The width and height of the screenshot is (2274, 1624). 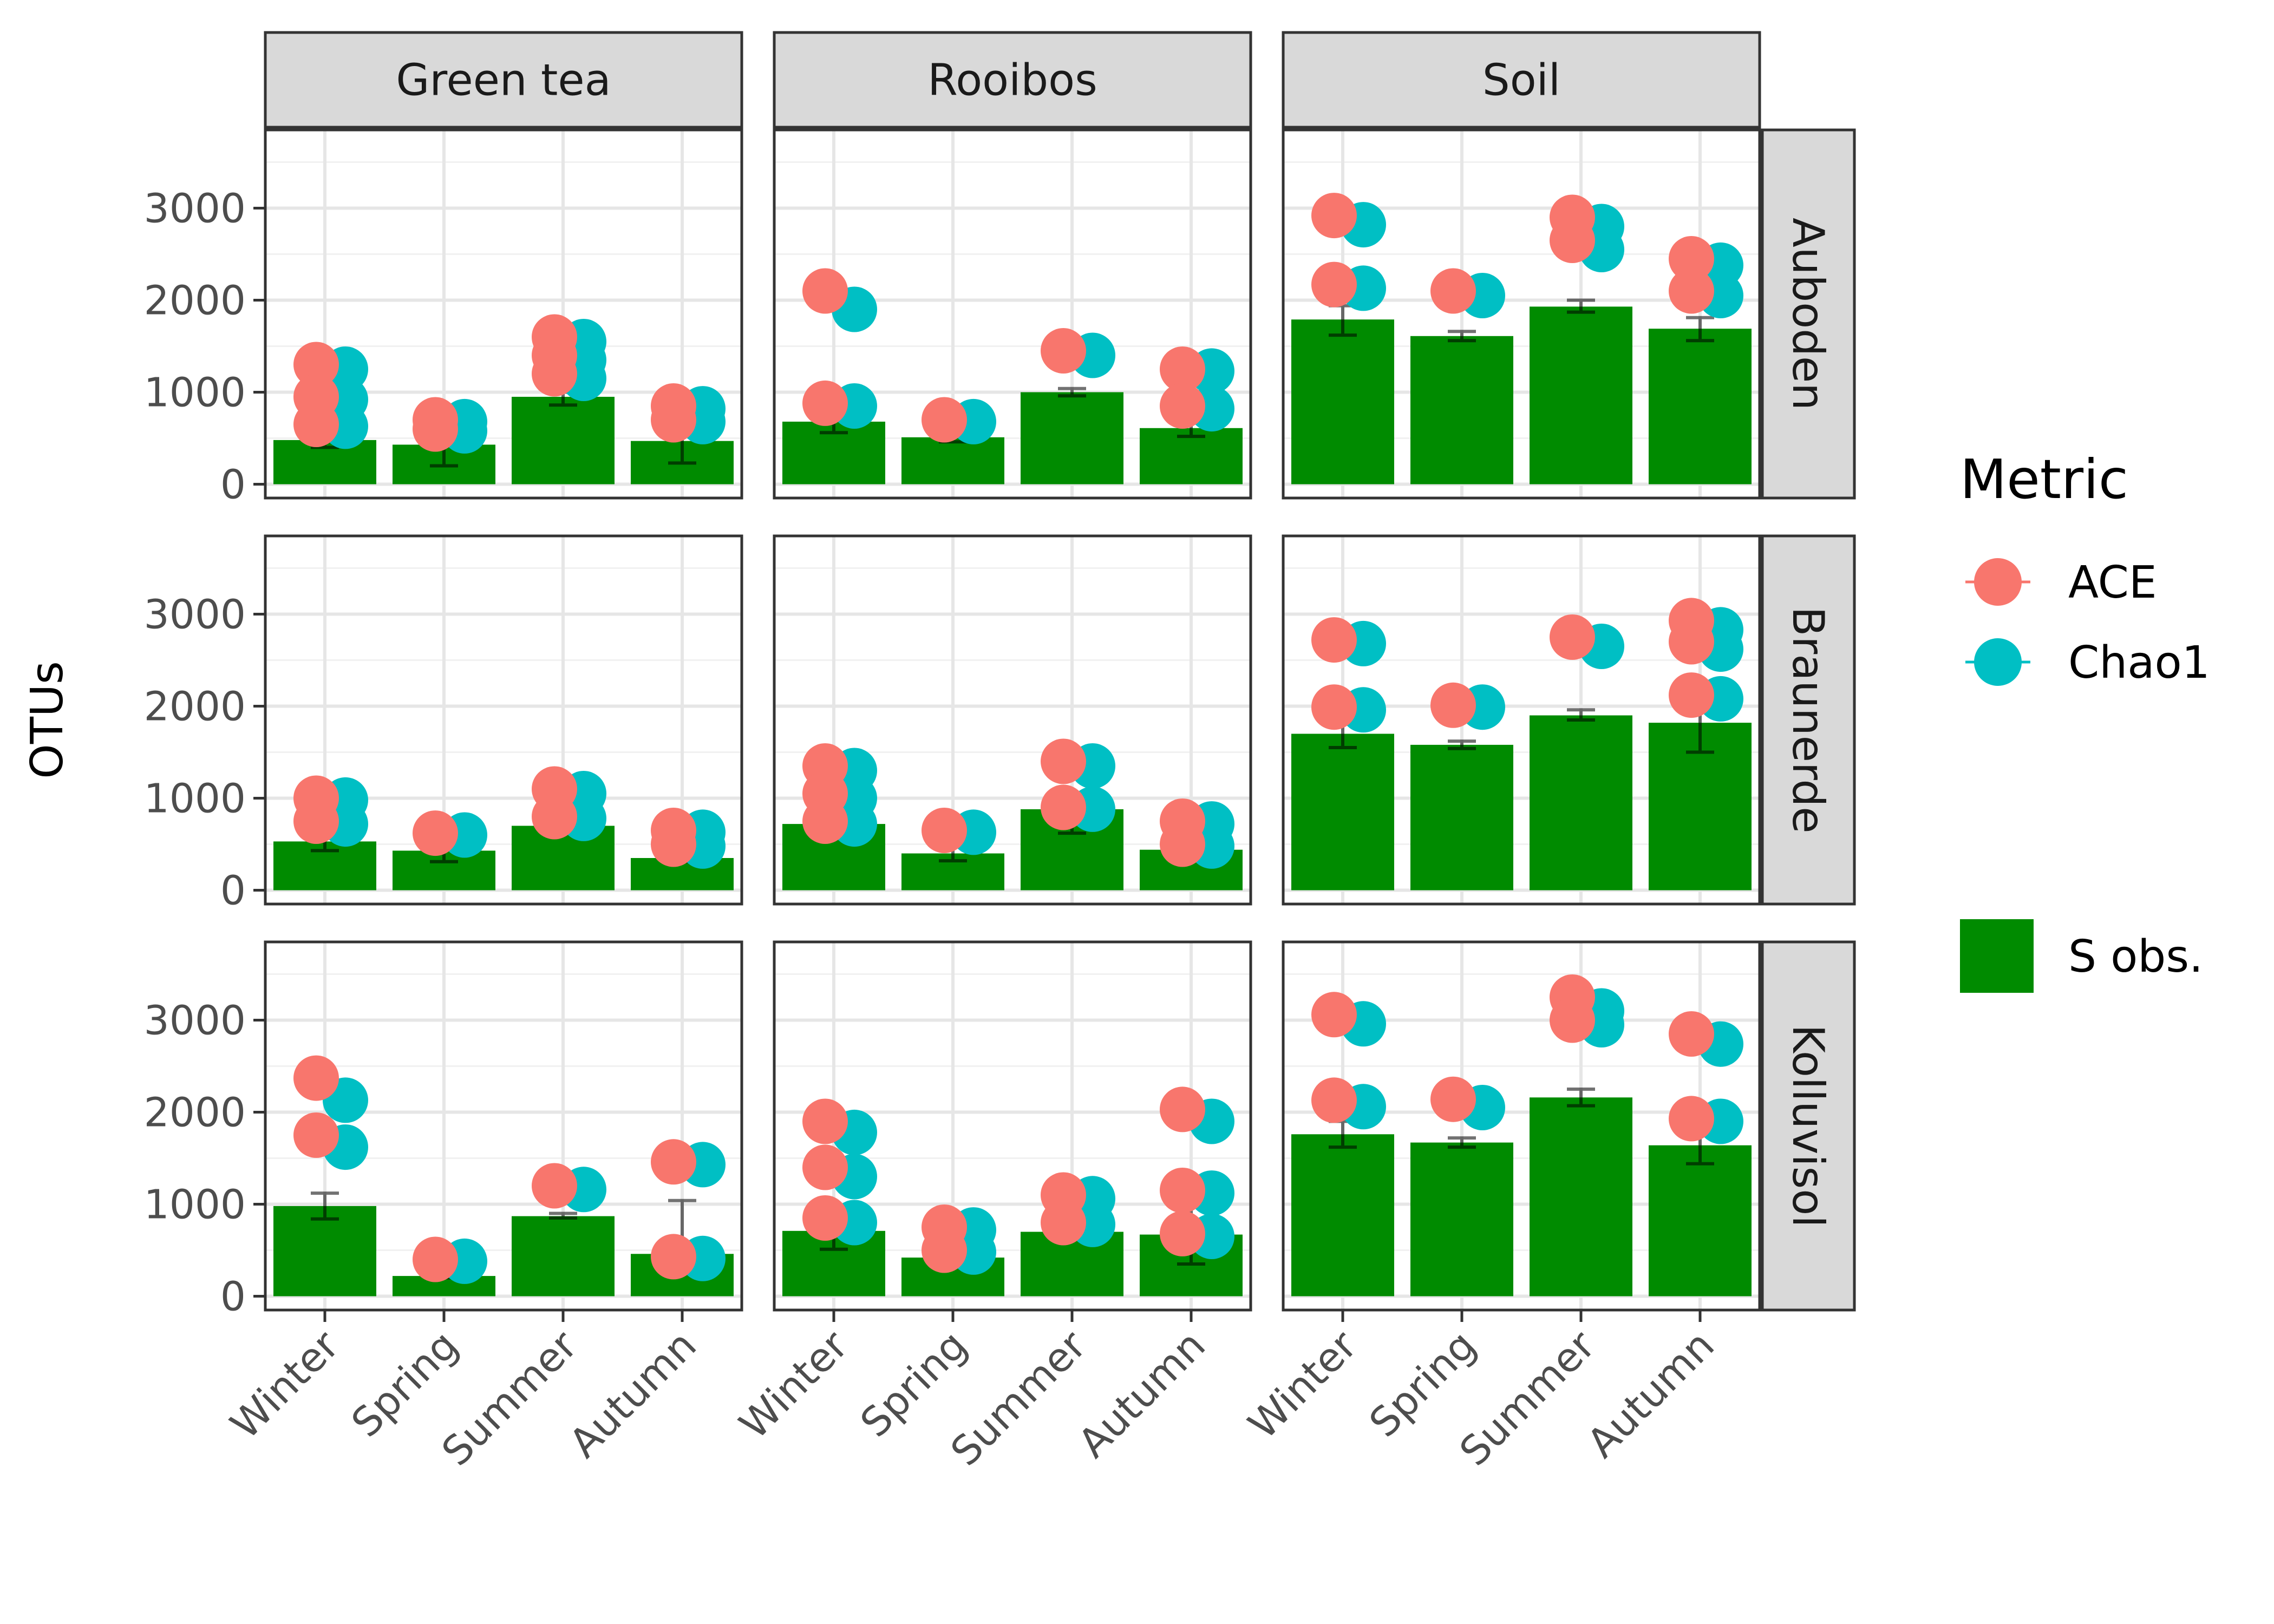 I want to click on y-tick-label: 3000, so click(x=195, y=615).